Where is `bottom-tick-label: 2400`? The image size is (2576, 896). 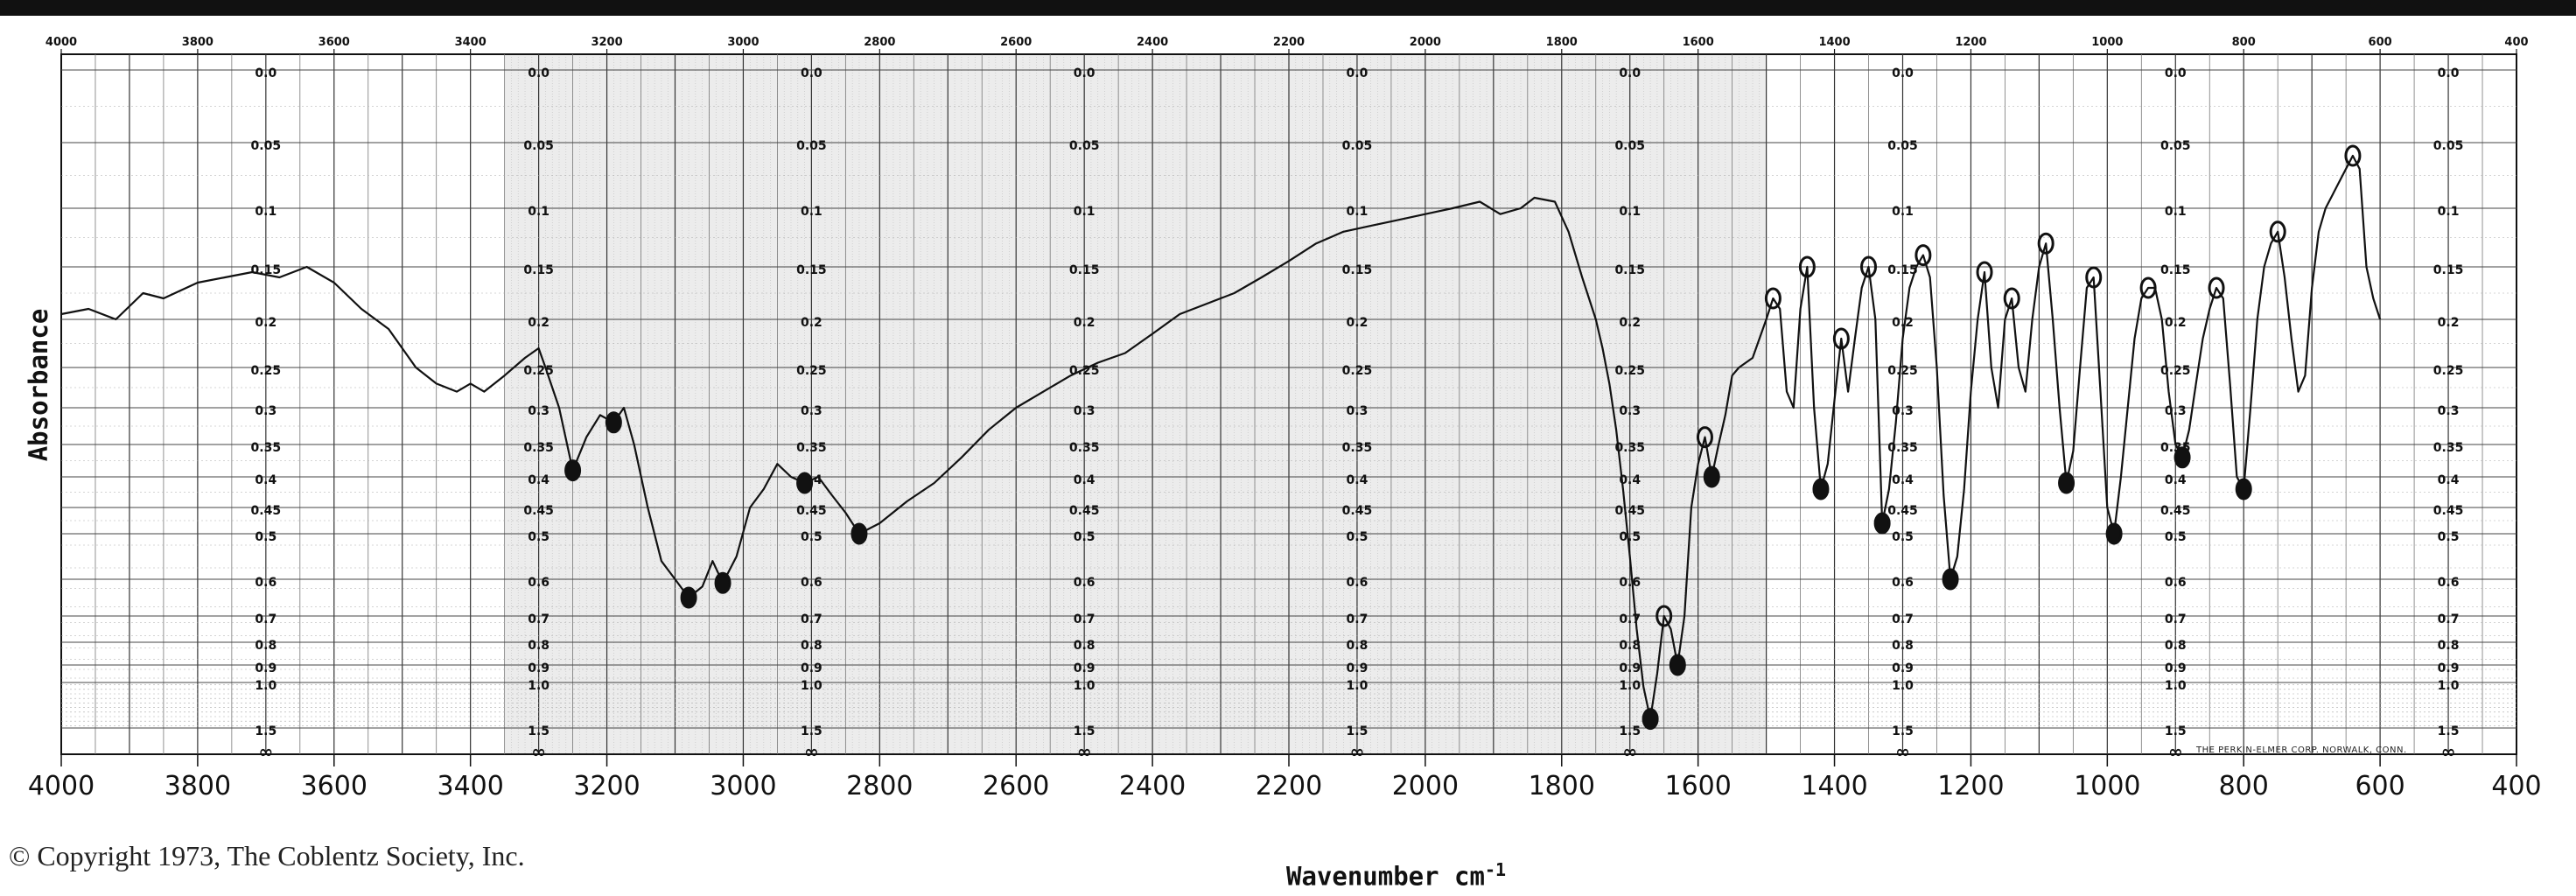 bottom-tick-label: 2400 is located at coordinates (1152, 786).